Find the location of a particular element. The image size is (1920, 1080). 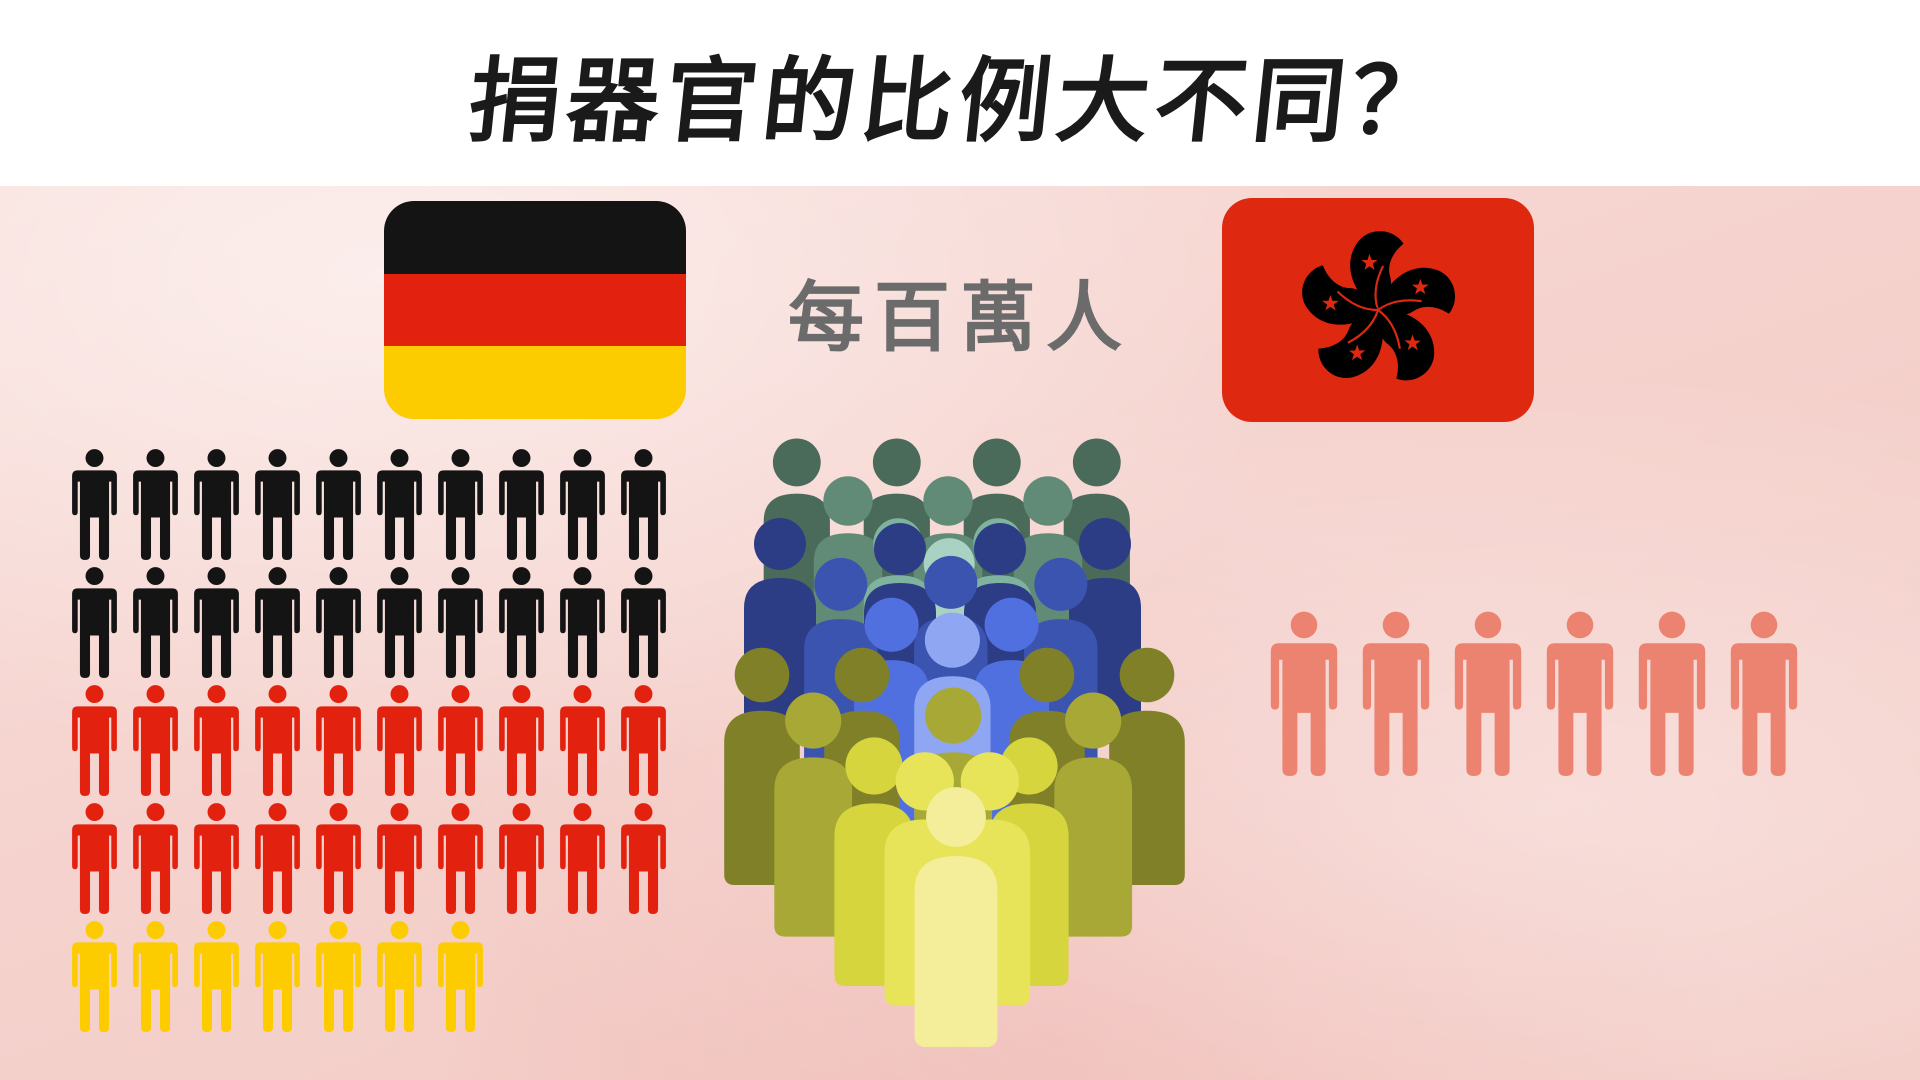

hong-kong-flag-icon is located at coordinates (1378, 310).